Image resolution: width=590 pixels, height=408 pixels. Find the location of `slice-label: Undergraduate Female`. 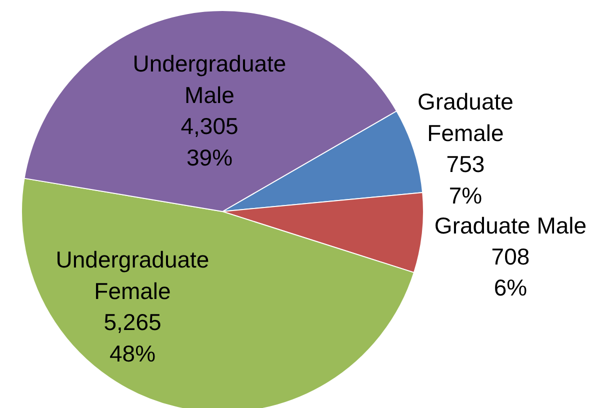

slice-label: Undergraduate Female is located at coordinates (133, 275).